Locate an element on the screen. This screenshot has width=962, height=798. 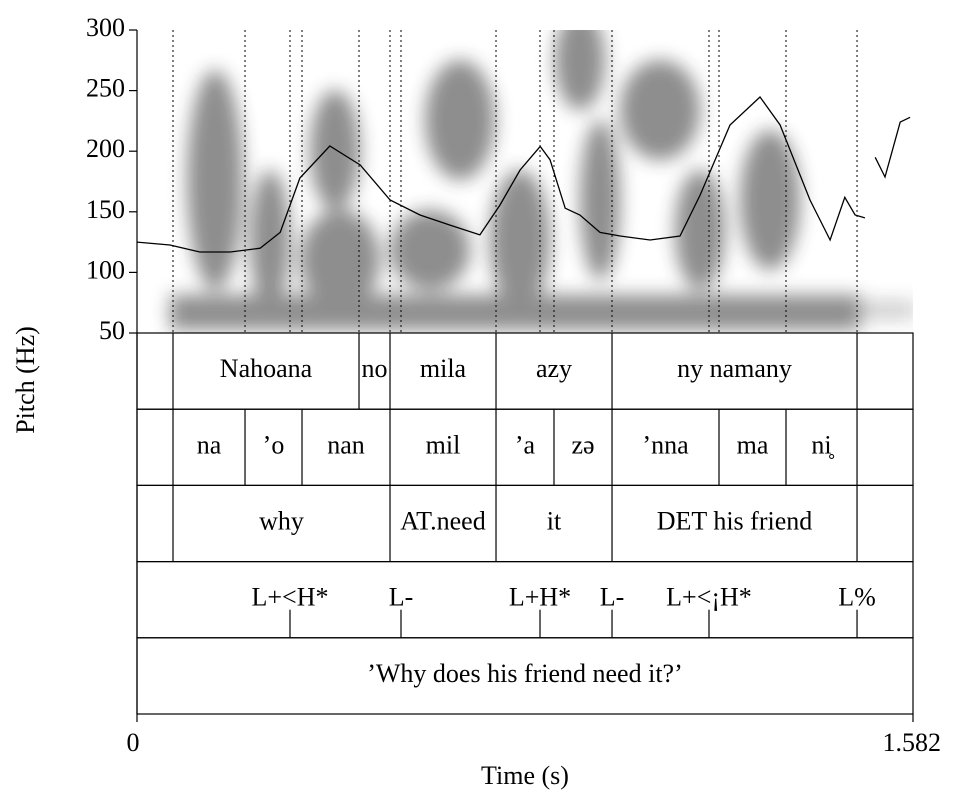
tier-label: mila is located at coordinates (443, 368).